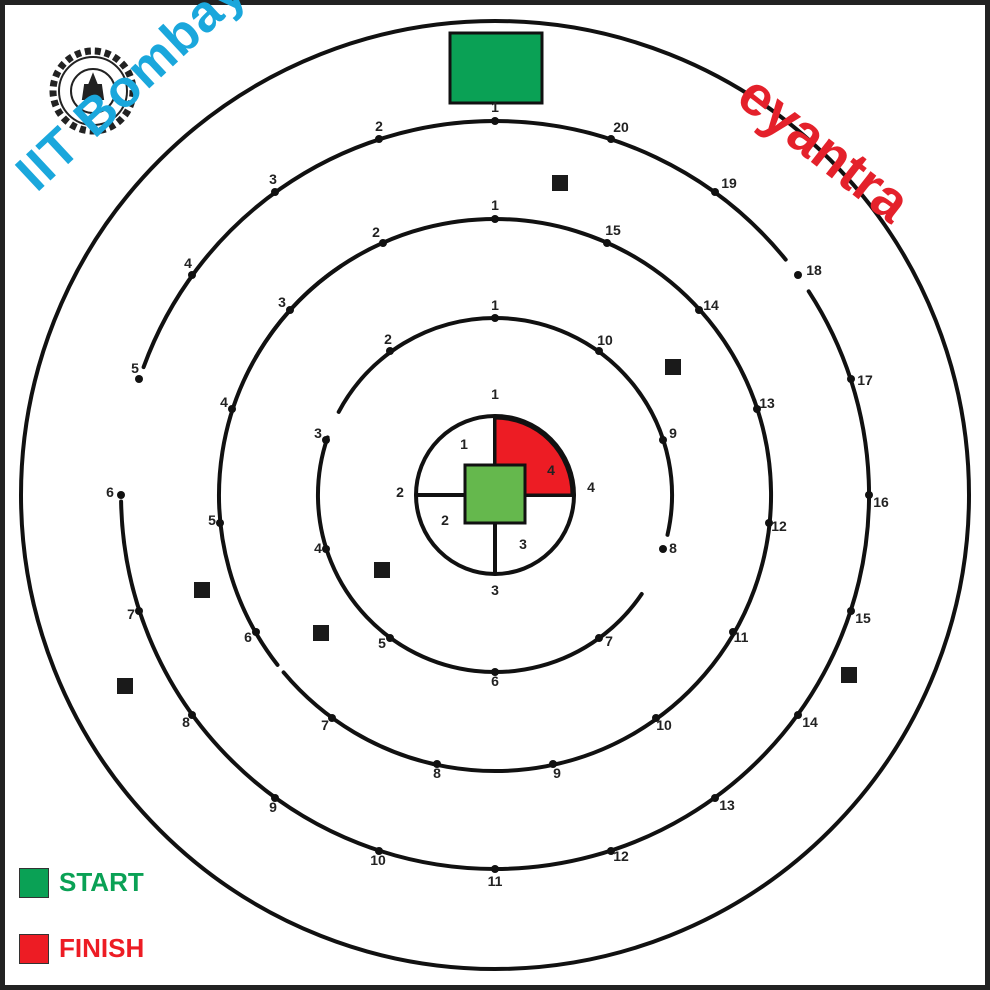 The width and height of the screenshot is (990, 990). What do you see at coordinates (613, 230) in the screenshot?
I see `node-label: 15` at bounding box center [613, 230].